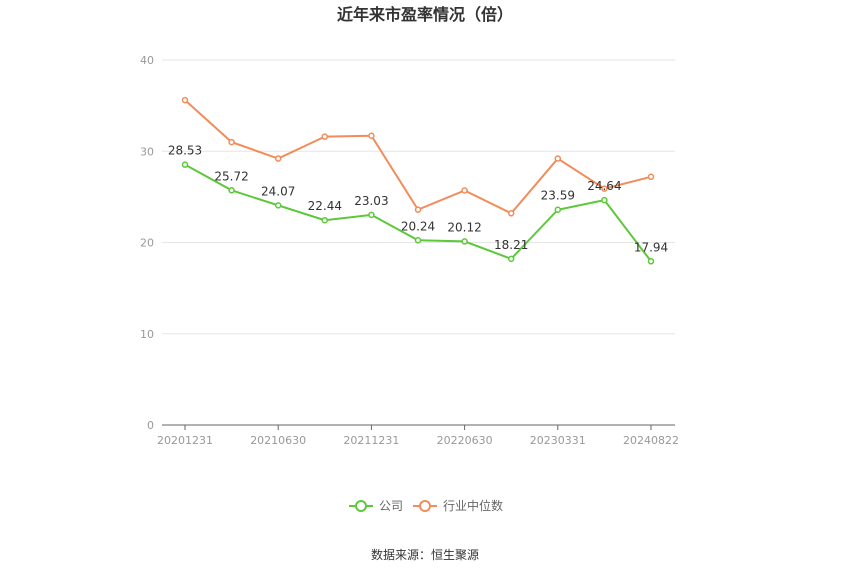 The image size is (850, 575). I want to click on legend-label: 公司, so click(391, 506).